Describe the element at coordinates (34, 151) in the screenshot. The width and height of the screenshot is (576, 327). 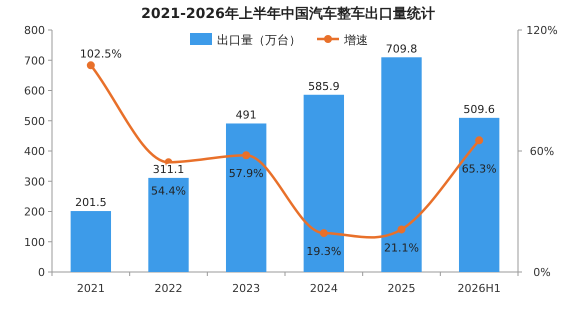
I see `y-tick-label: 400` at that location.